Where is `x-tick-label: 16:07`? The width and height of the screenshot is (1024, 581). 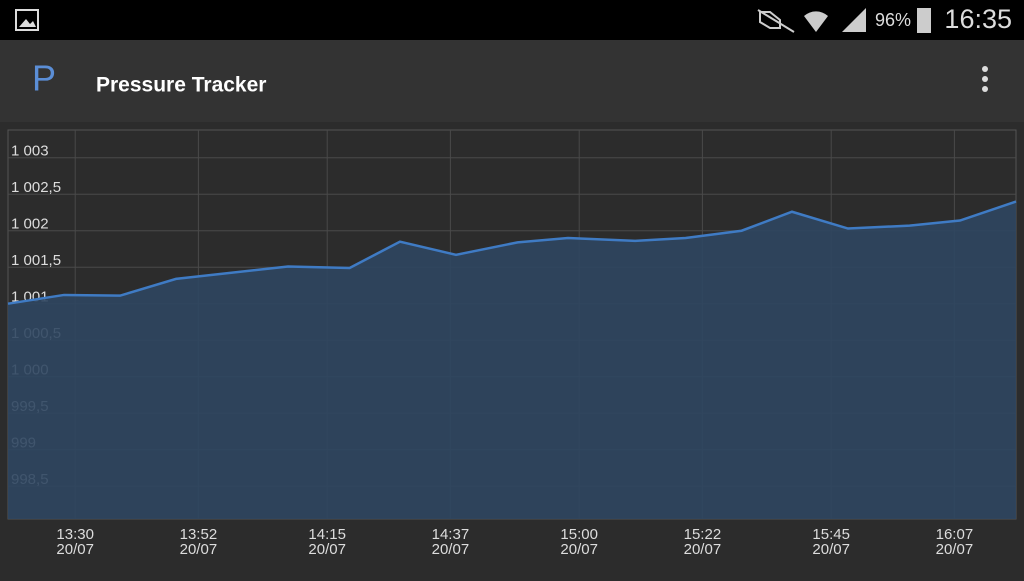 x-tick-label: 16:07 is located at coordinates (955, 534).